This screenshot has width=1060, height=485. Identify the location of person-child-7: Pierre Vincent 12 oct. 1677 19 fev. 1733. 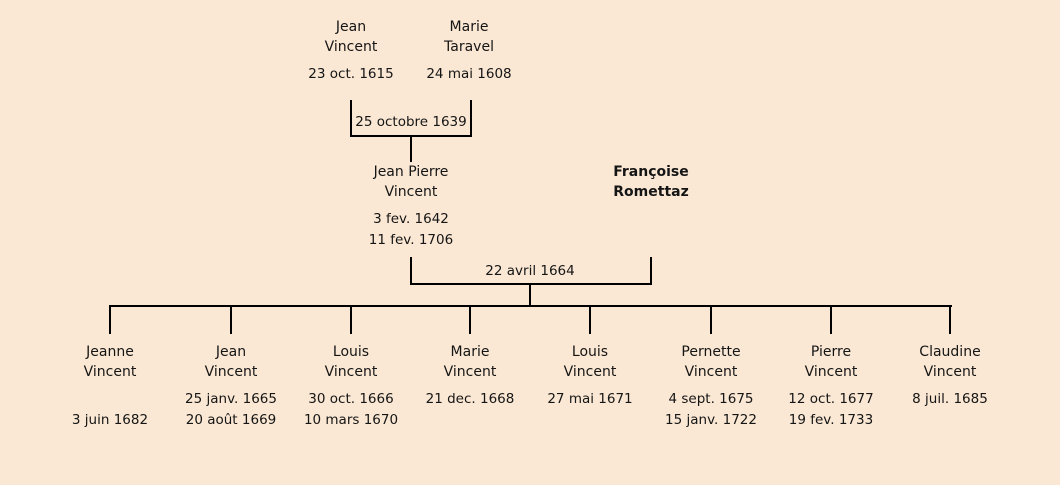
(831, 386).